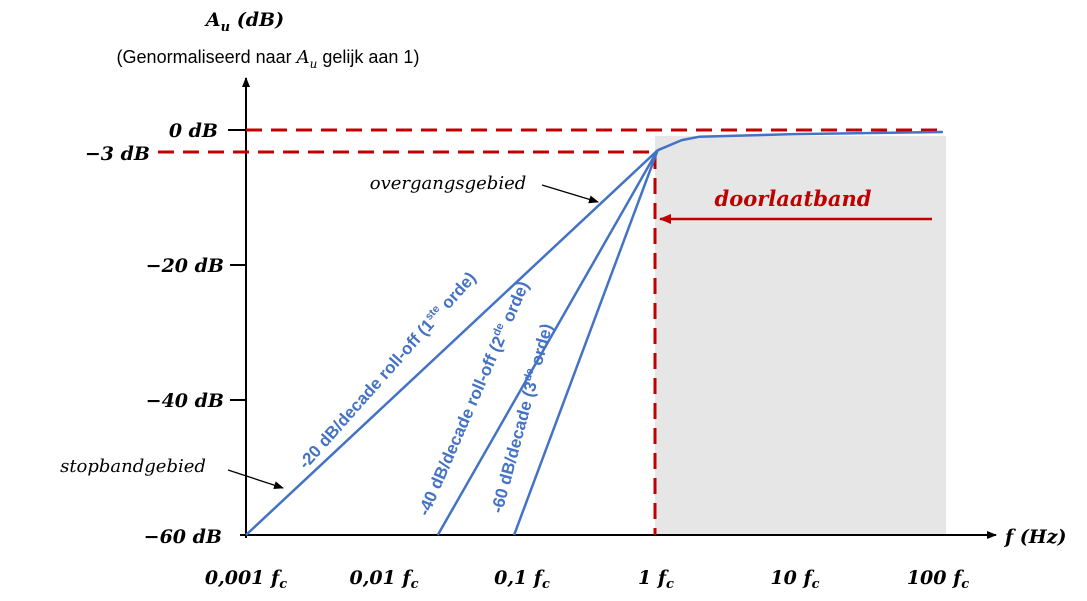 Image resolution: width=1087 pixels, height=601 pixels. Describe the element at coordinates (246, 579) in the screenshot. I see `x-tick-label: 0,001 fc` at that location.